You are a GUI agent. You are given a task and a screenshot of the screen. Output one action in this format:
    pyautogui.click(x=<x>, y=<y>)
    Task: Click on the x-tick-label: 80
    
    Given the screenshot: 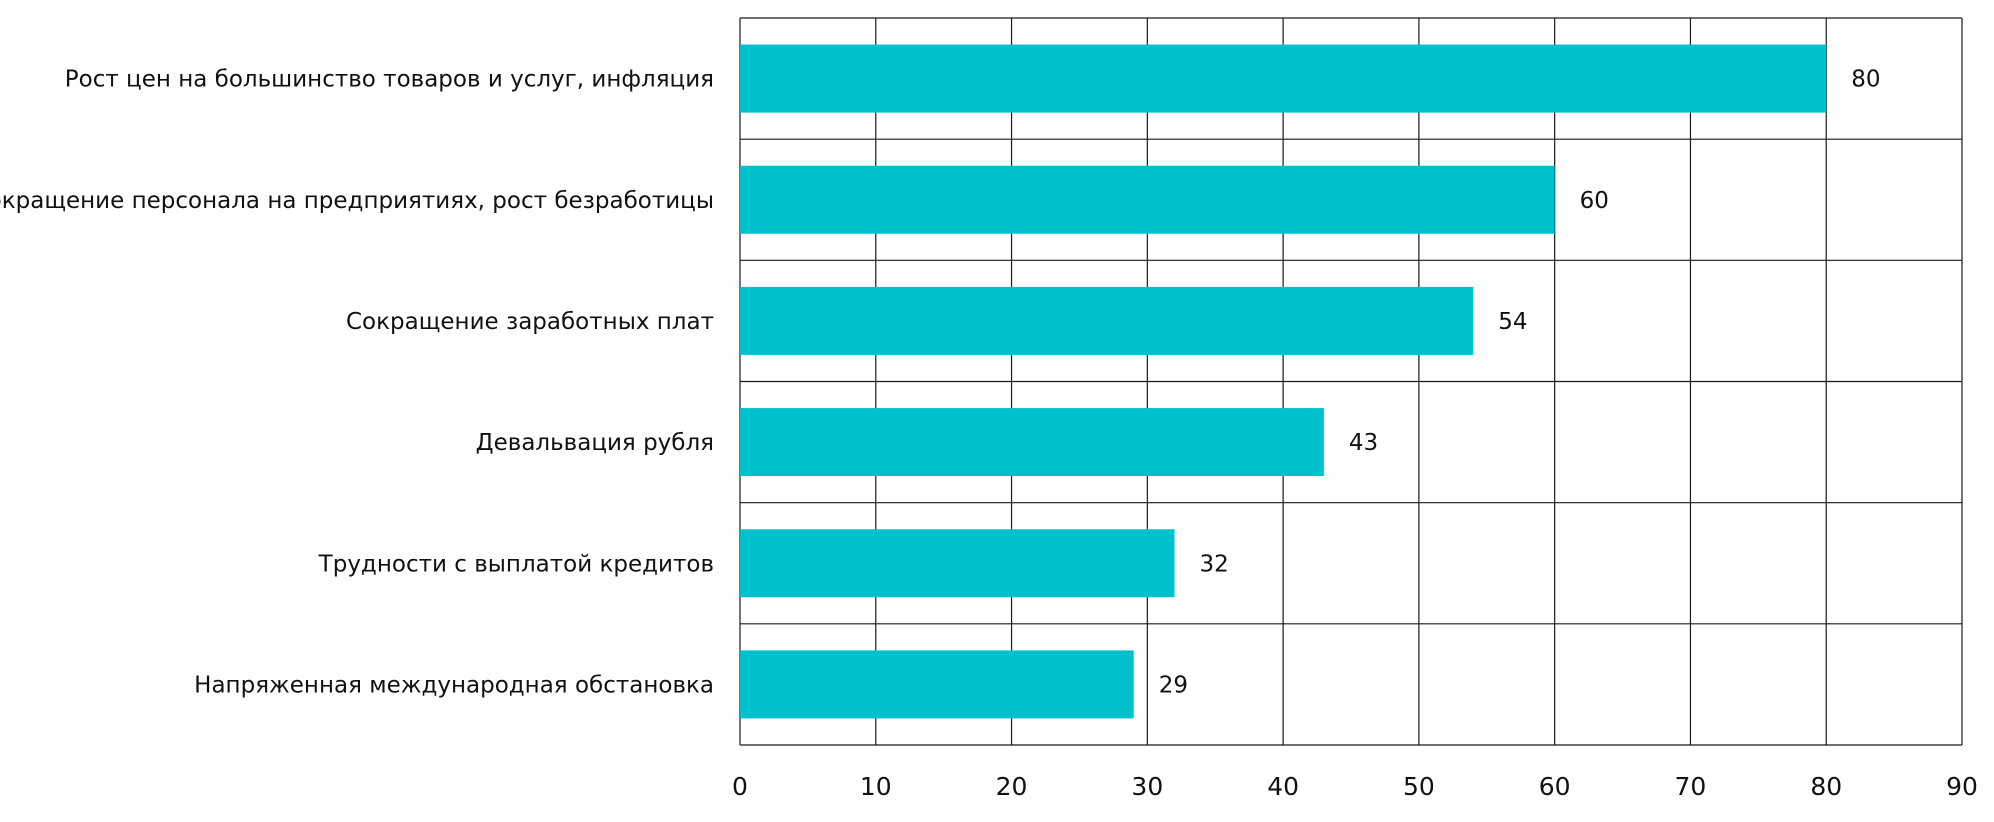 What is the action you would take?
    pyautogui.click(x=1826, y=786)
    